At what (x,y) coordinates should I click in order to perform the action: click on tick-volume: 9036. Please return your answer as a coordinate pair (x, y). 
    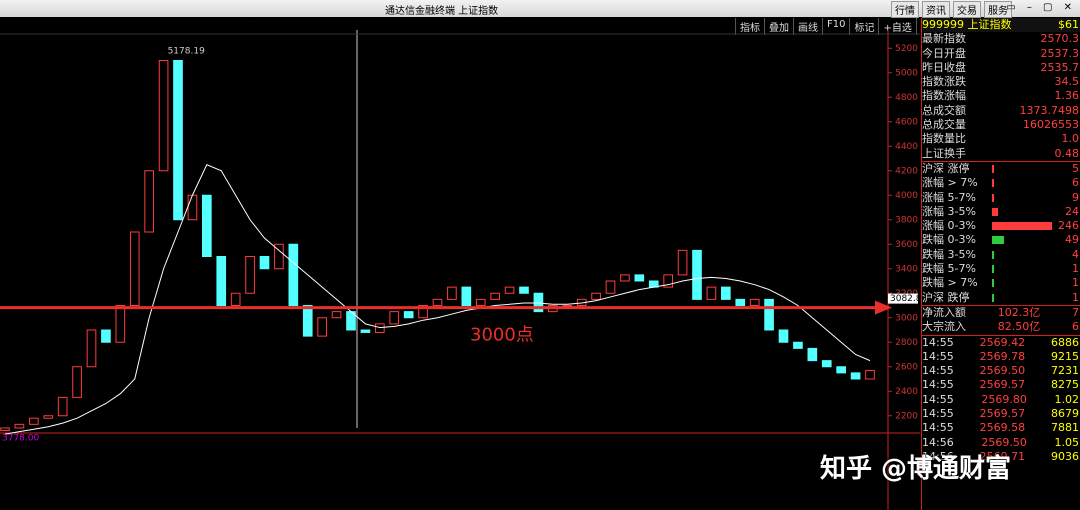
    Looking at the image, I should click on (1064, 456).